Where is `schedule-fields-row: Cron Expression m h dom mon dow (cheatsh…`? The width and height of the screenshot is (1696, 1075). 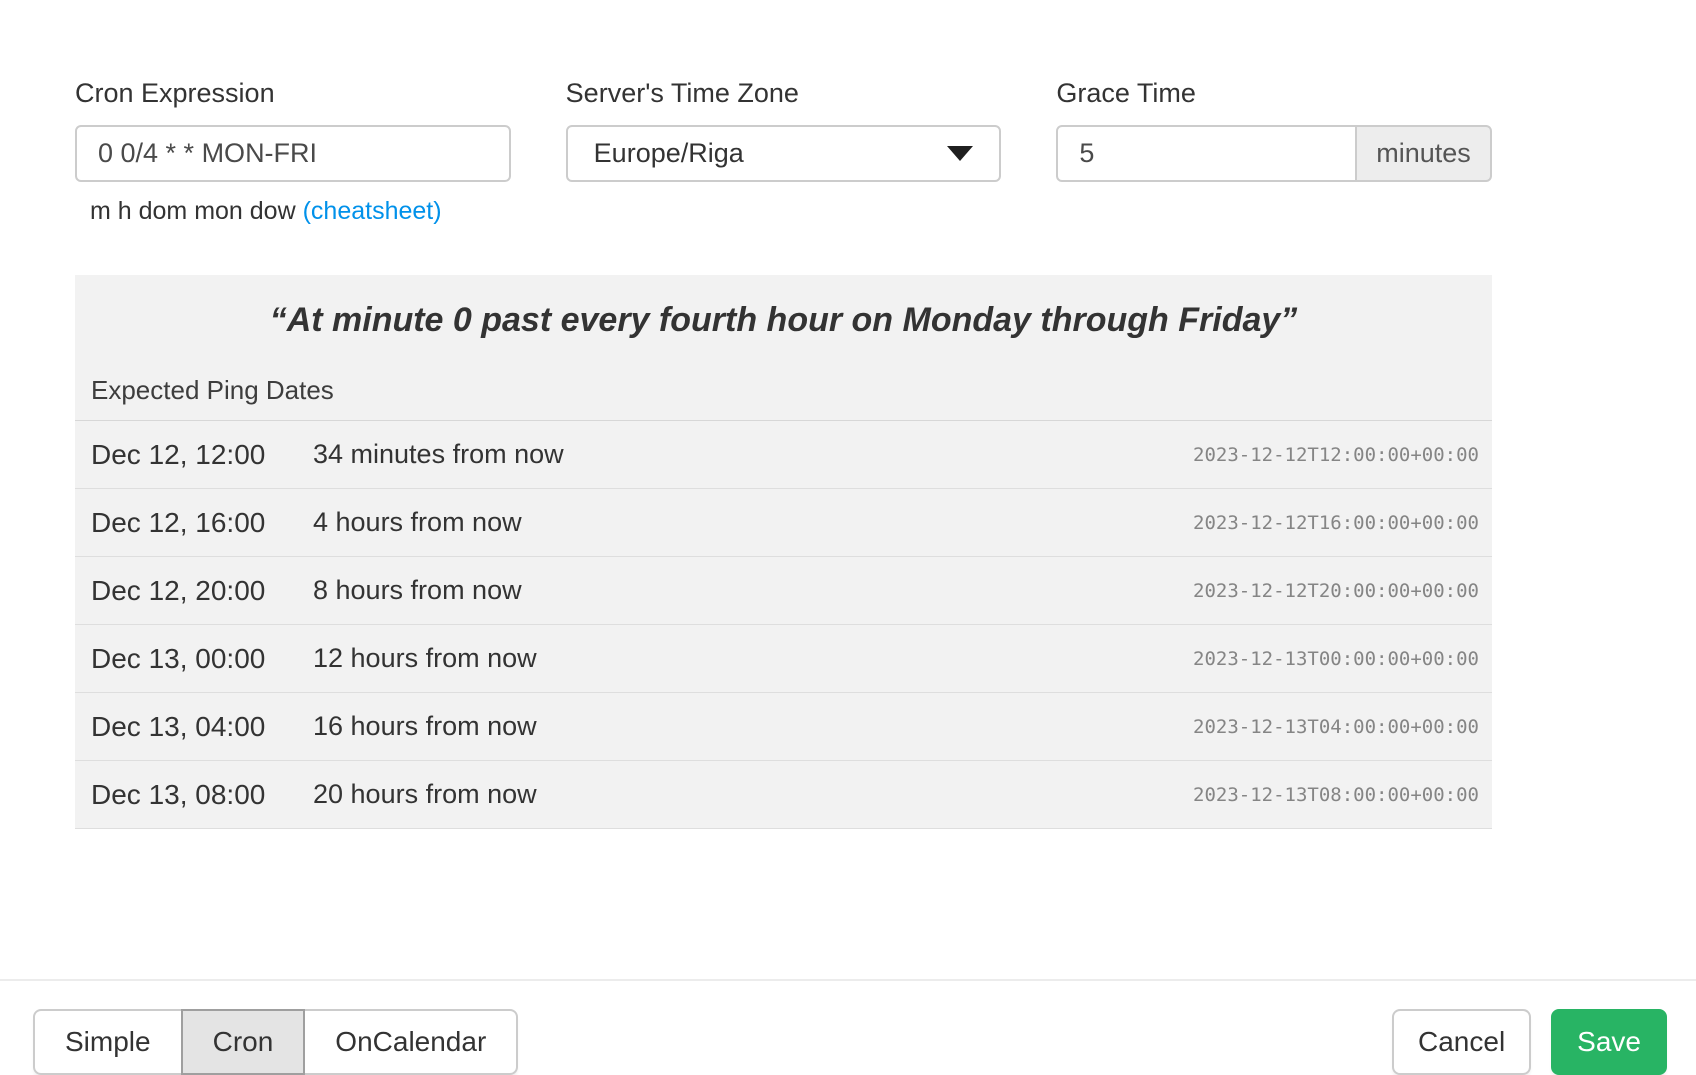
schedule-fields-row: Cron Expression m h dom mon dow (cheatsh… is located at coordinates (784, 152).